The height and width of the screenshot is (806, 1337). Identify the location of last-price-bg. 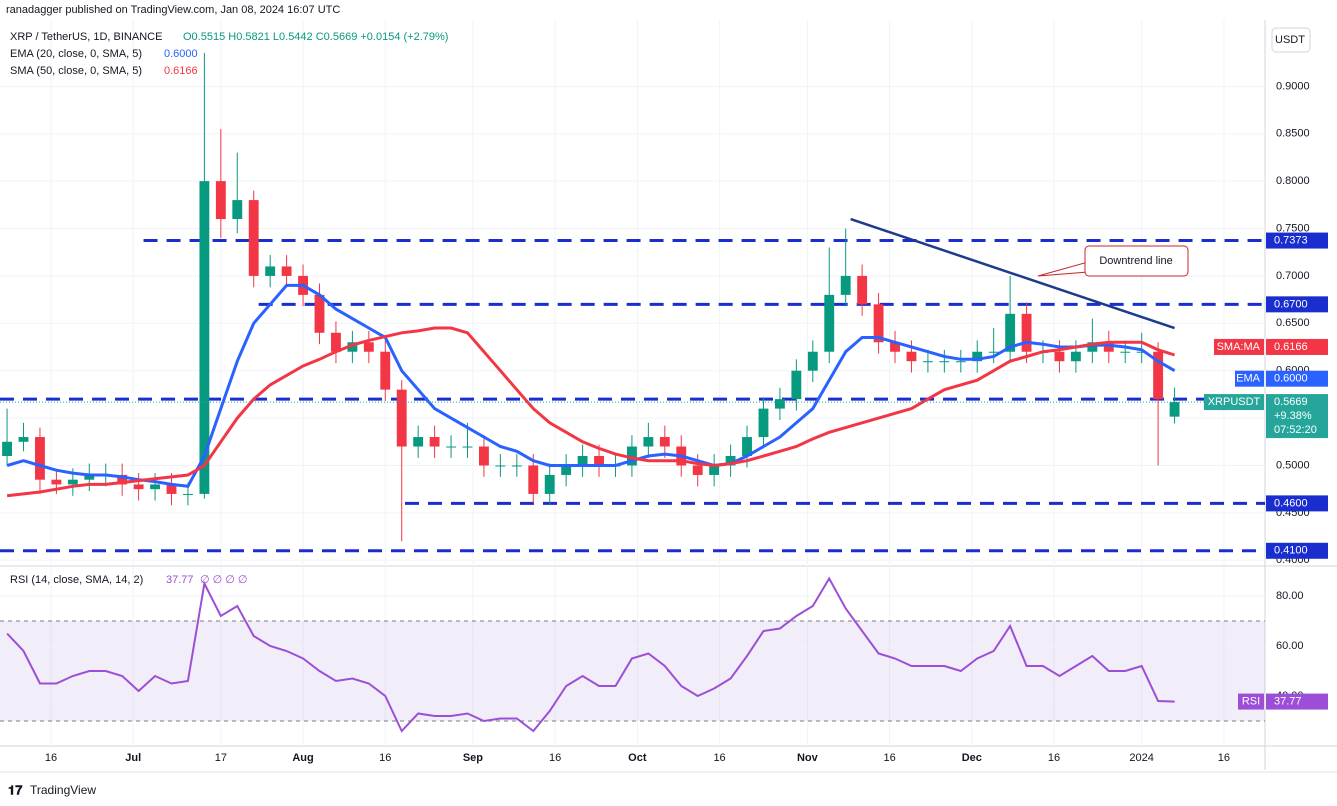
(1297, 416).